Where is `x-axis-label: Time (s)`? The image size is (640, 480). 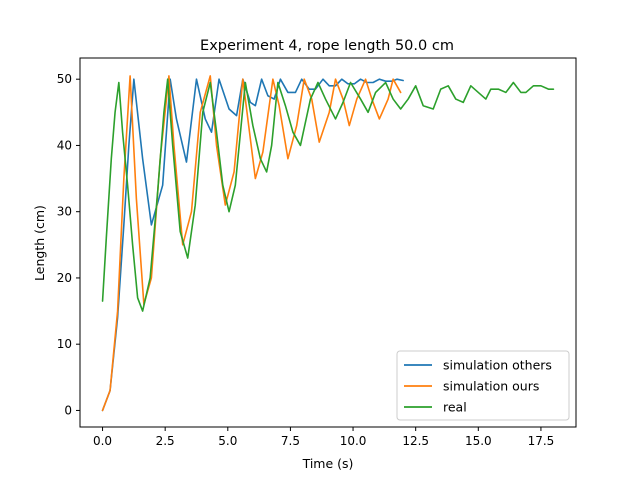
x-axis-label: Time (s) is located at coordinates (328, 463).